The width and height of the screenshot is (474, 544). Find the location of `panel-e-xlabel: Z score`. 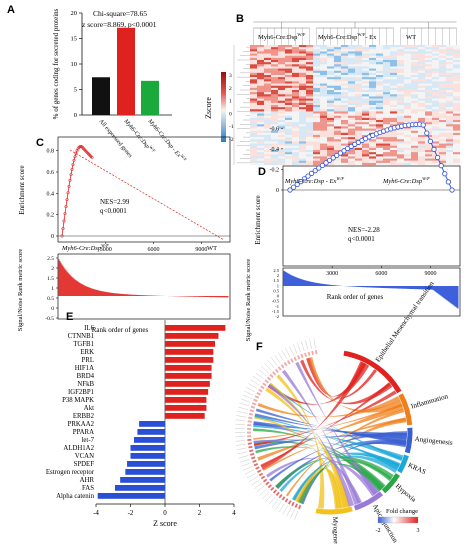

panel-e-xlabel: Z score is located at coordinates (165, 523).